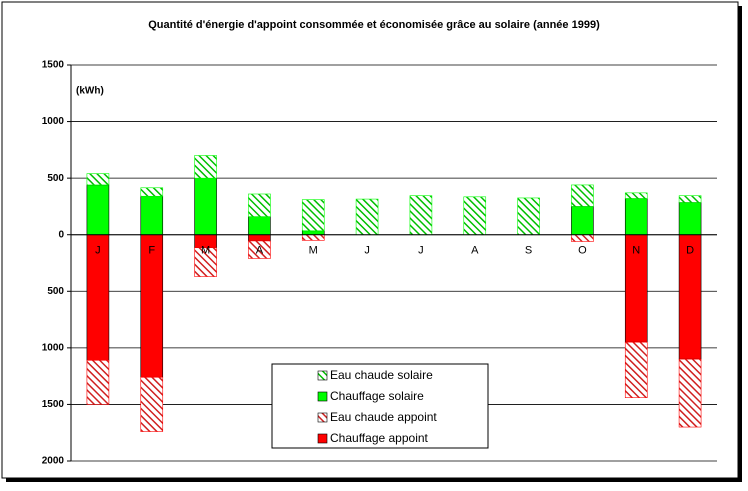 The height and width of the screenshot is (491, 748). What do you see at coordinates (151, 251) in the screenshot?
I see `x-tick-label: F` at bounding box center [151, 251].